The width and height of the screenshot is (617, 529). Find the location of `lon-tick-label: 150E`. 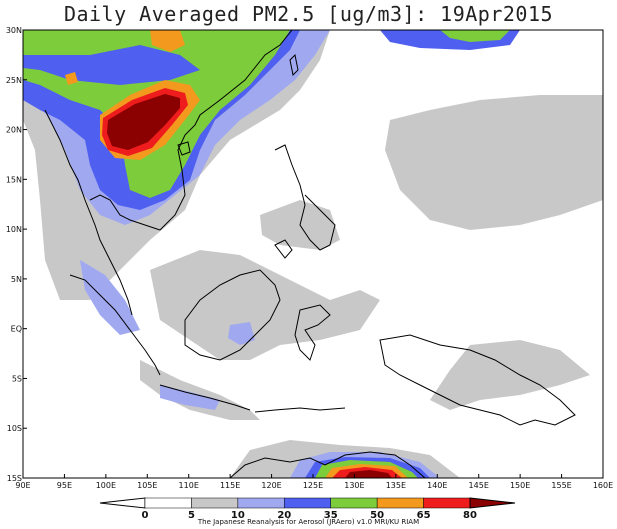

lon-tick-label: 150E is located at coordinates (520, 485).